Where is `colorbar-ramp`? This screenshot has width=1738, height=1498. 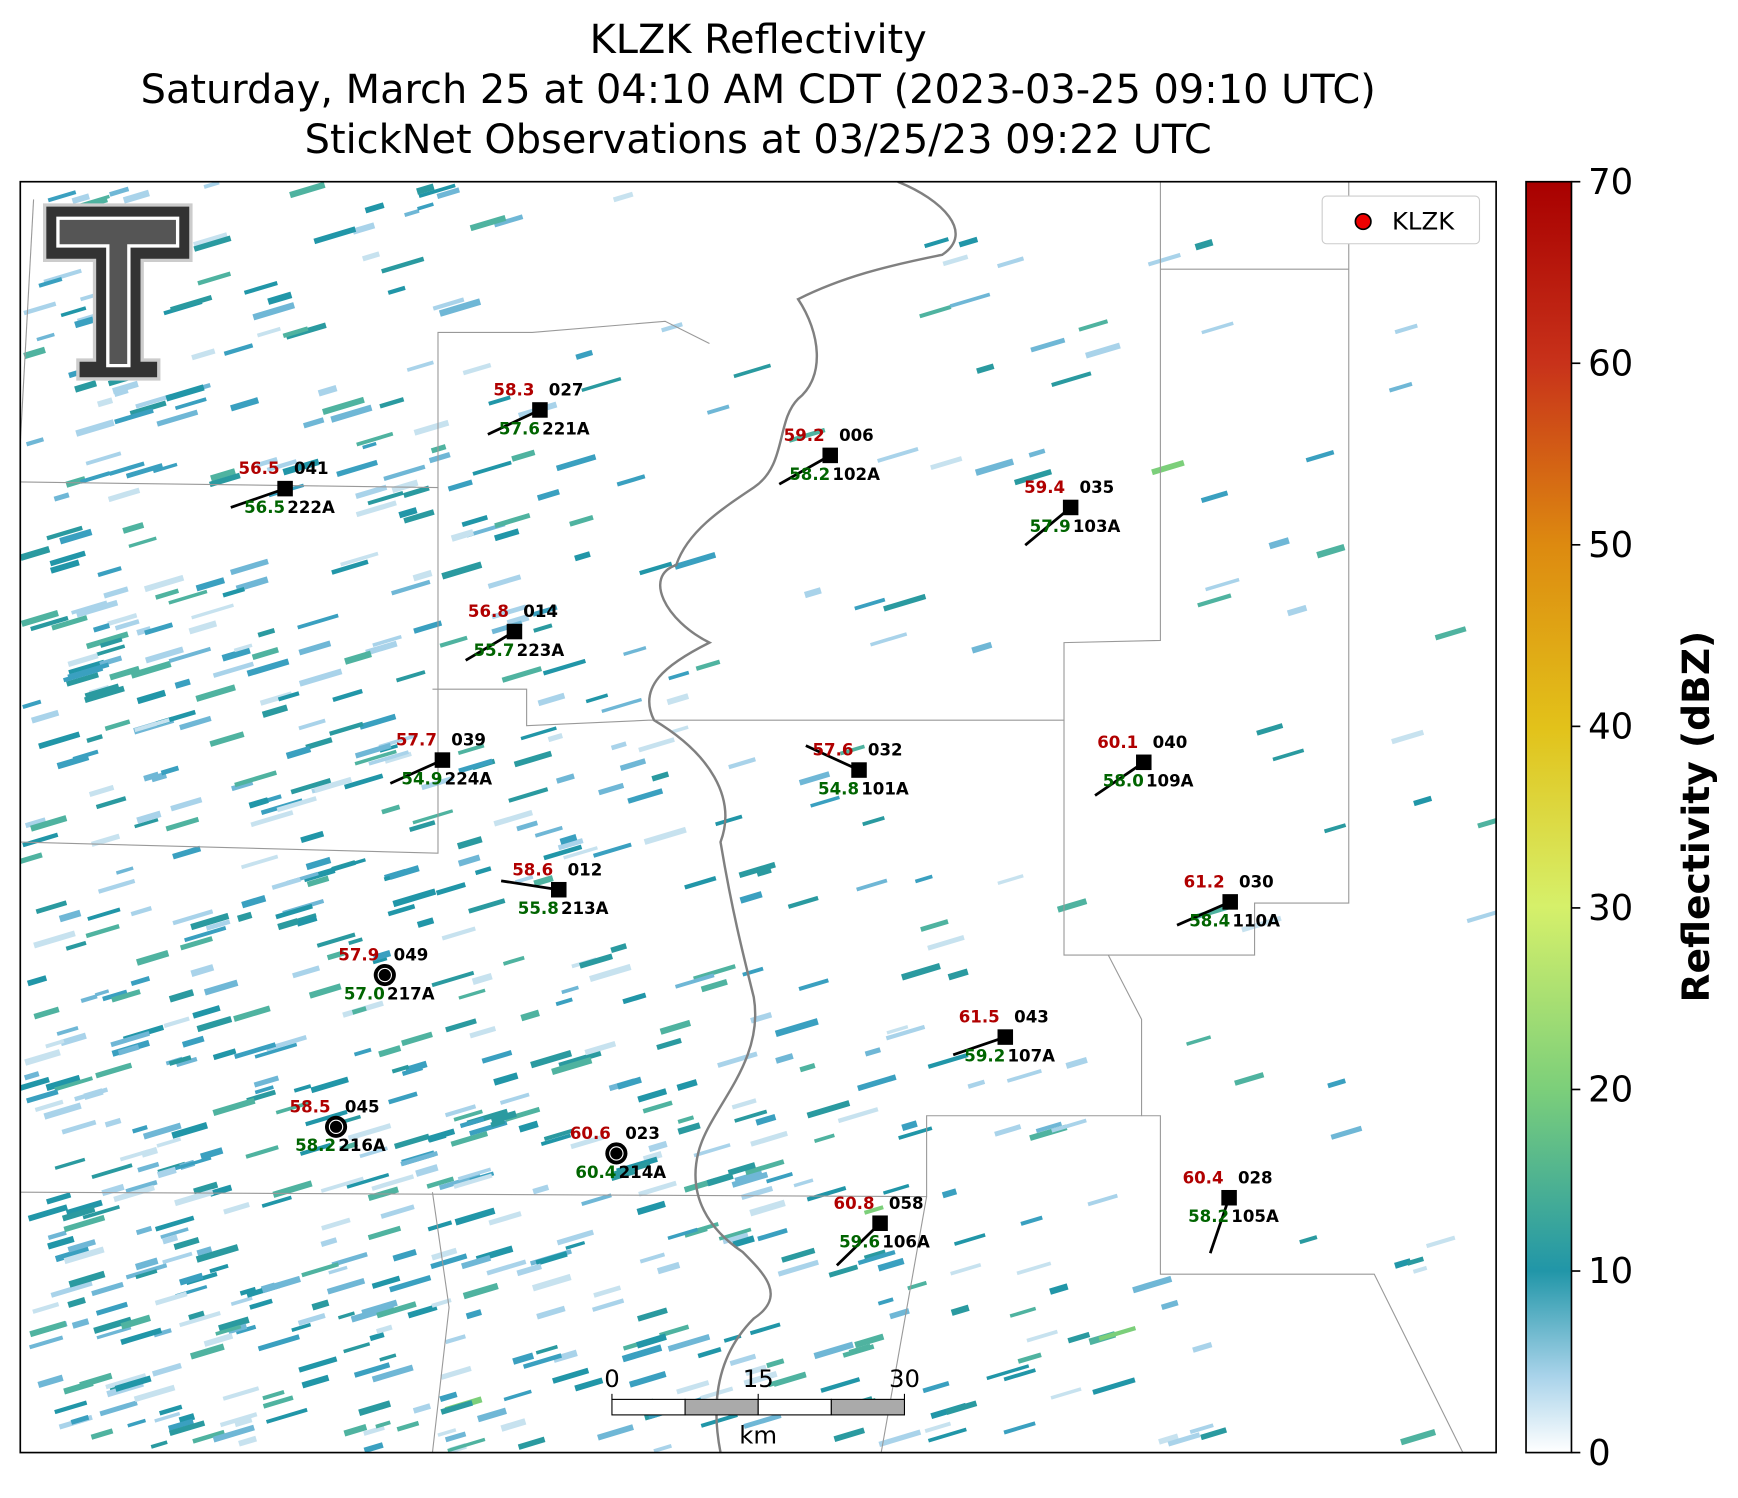
colorbar-ramp is located at coordinates (1549, 817).